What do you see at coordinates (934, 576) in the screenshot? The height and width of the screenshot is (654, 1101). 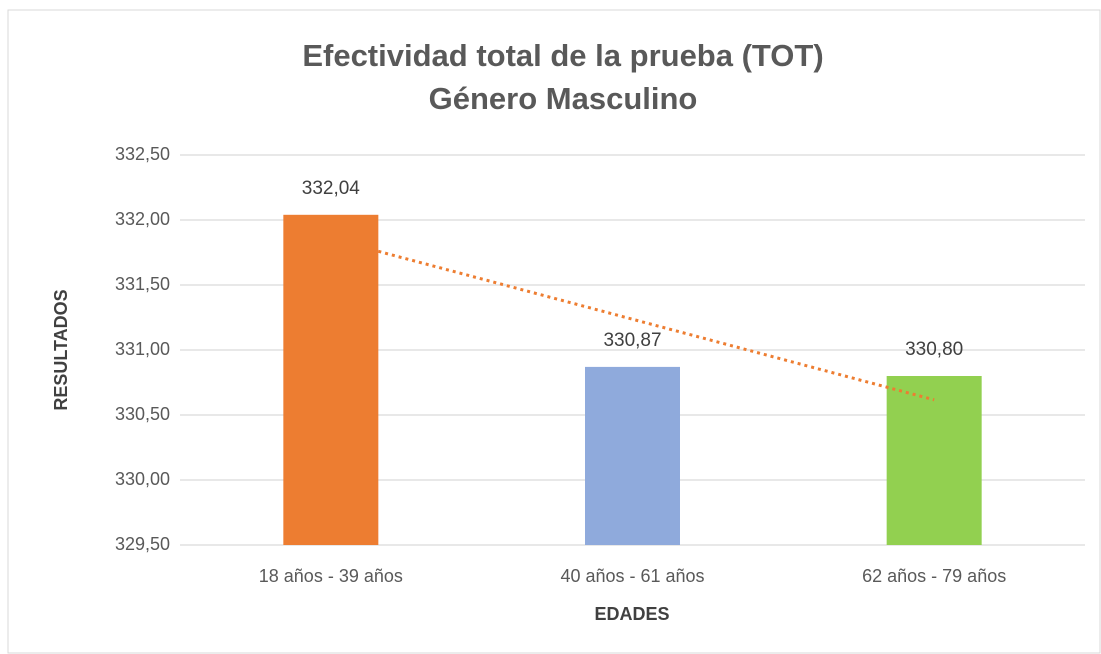 I see `x-tick-label: 62 años - 79 años` at bounding box center [934, 576].